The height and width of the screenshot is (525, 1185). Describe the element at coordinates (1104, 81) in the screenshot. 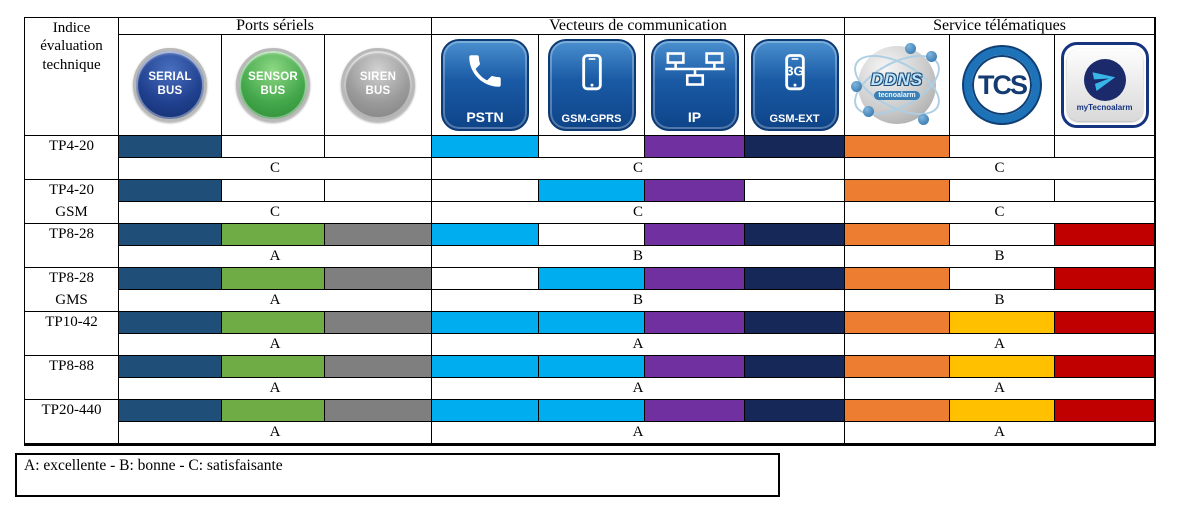

I see `paper-plane-icon` at that location.